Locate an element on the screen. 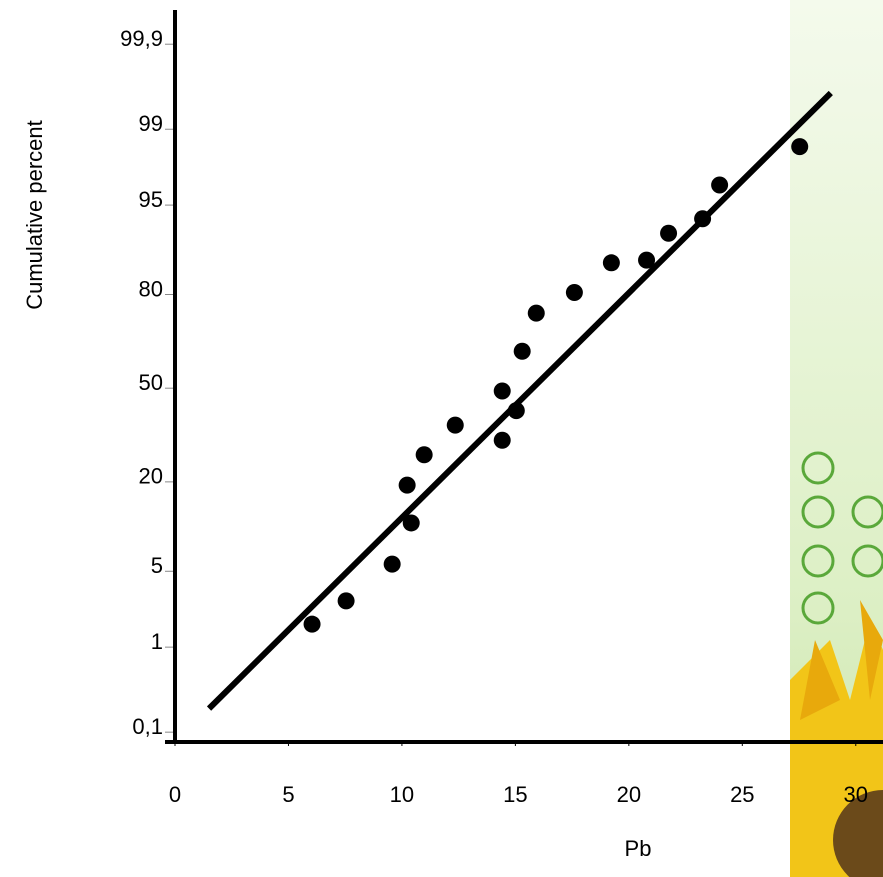 The width and height of the screenshot is (883, 877). y-tick-label: 80 is located at coordinates (151, 288).